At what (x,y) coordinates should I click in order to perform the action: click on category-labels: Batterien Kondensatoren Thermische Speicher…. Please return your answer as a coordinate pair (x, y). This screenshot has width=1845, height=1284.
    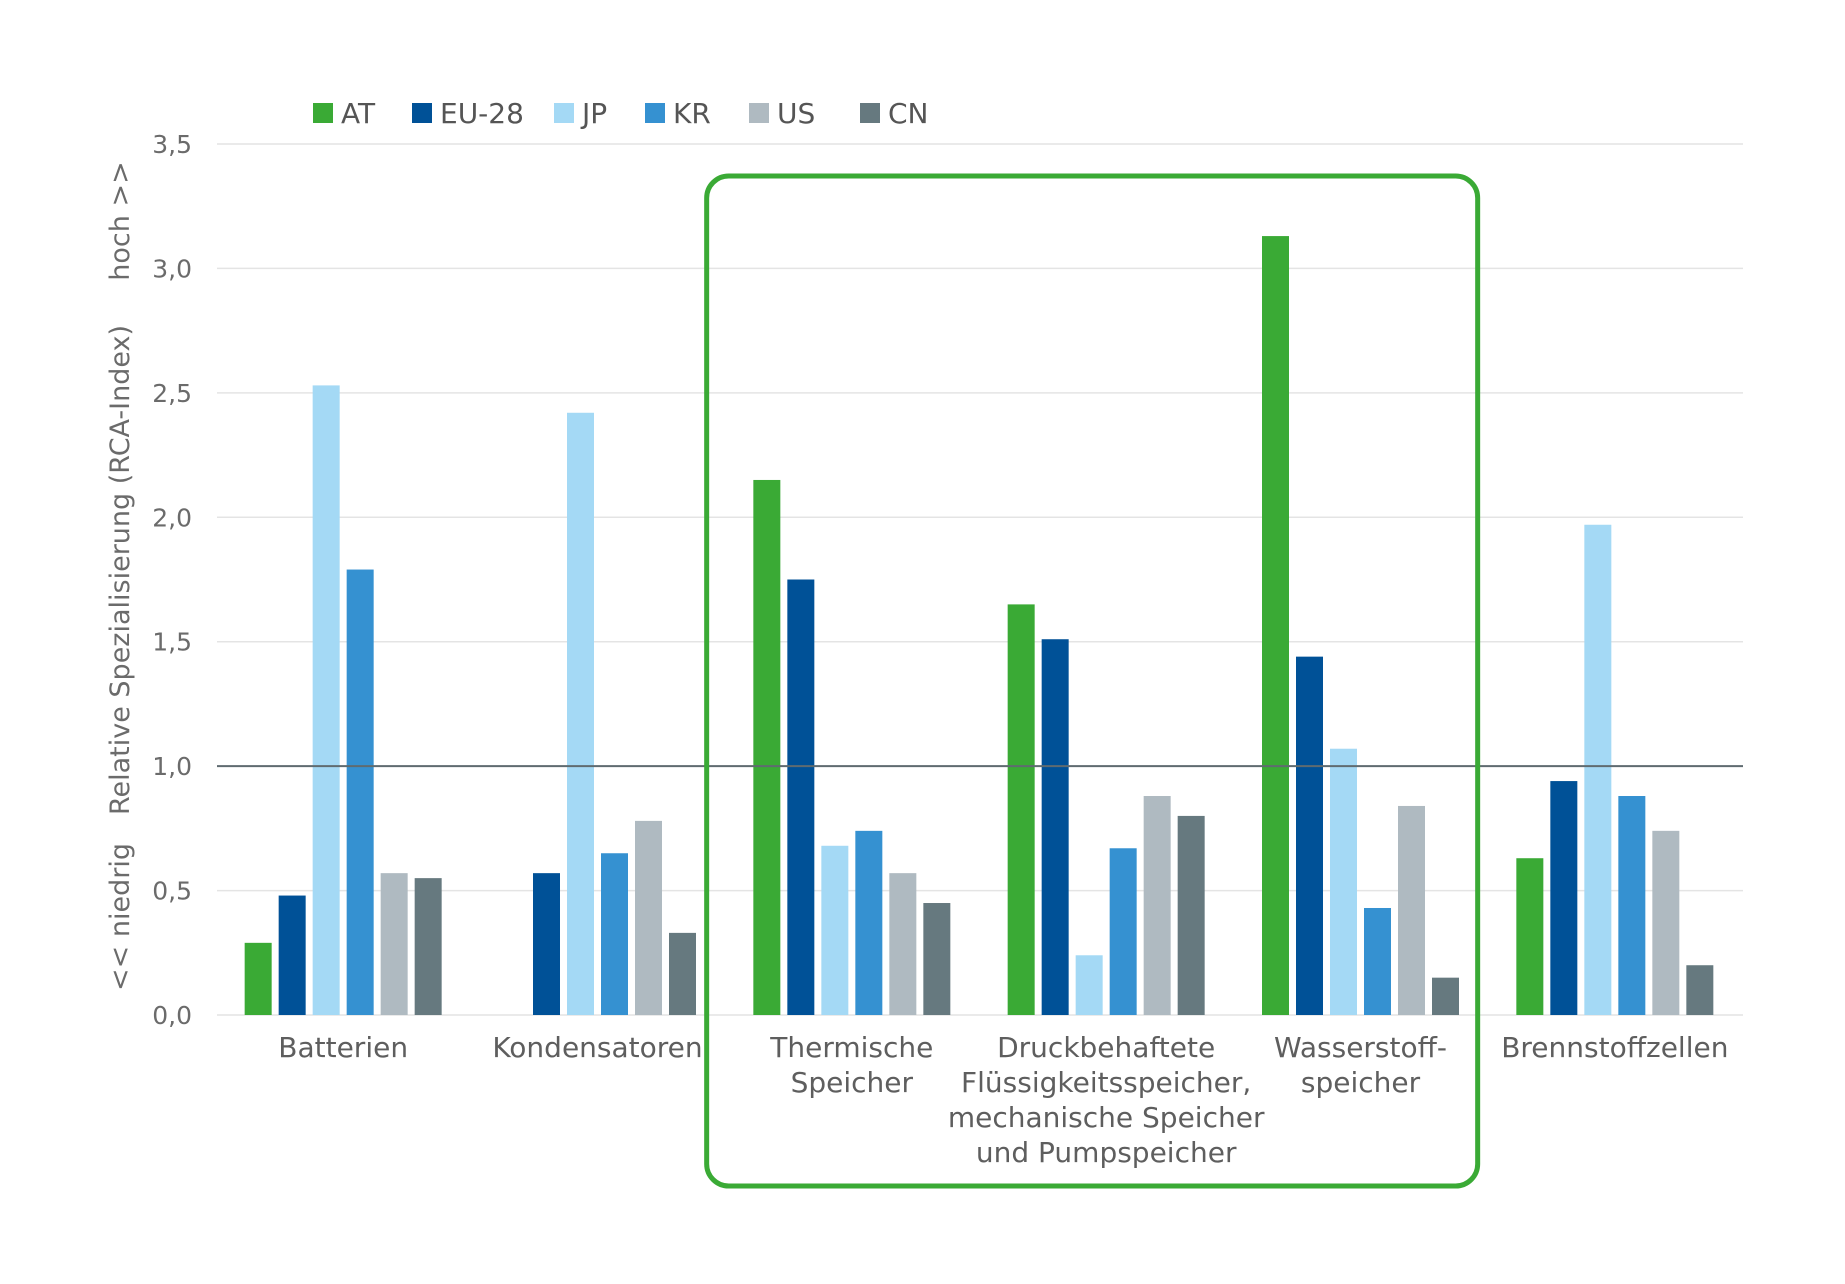
    Looking at the image, I should click on (1003, 1100).